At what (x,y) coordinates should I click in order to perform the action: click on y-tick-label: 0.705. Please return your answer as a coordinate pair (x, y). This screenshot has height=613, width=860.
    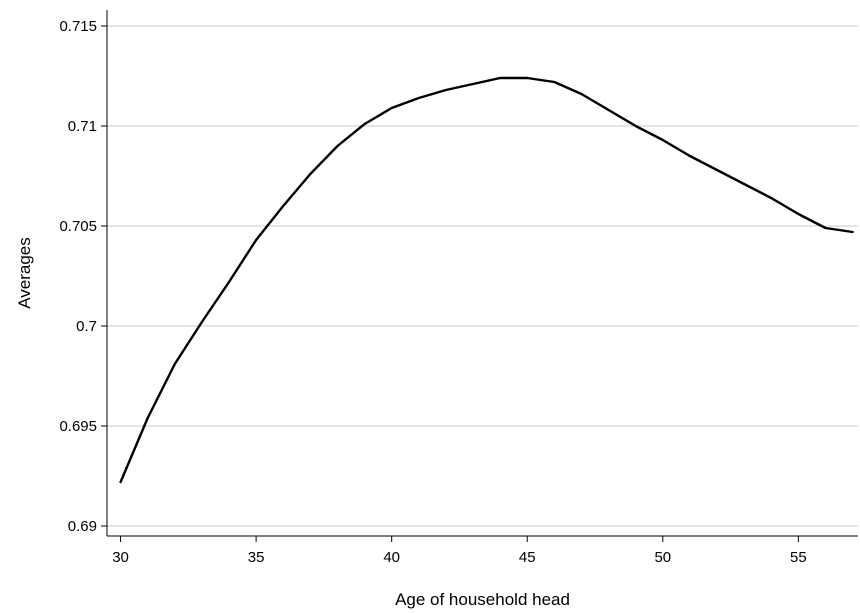
    Looking at the image, I should click on (78, 226).